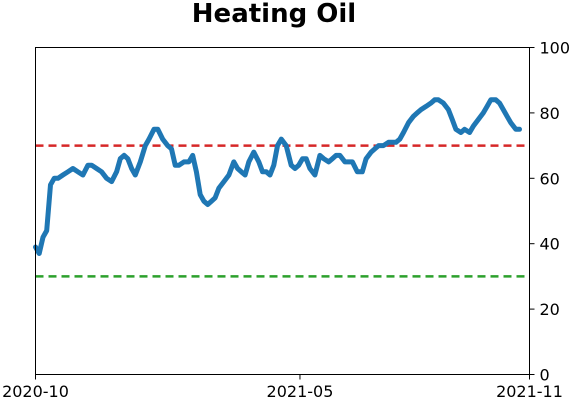  Describe the element at coordinates (550, 244) in the screenshot. I see `y-tick-label: 40` at that location.